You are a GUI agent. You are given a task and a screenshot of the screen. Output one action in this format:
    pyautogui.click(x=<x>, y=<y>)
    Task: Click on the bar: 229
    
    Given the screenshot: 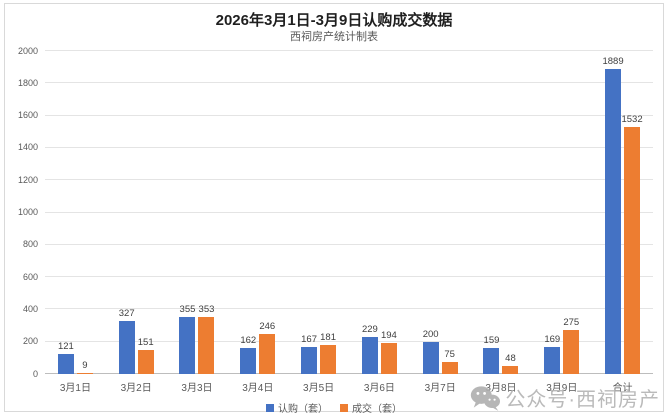 What is the action you would take?
    pyautogui.click(x=369, y=349)
    